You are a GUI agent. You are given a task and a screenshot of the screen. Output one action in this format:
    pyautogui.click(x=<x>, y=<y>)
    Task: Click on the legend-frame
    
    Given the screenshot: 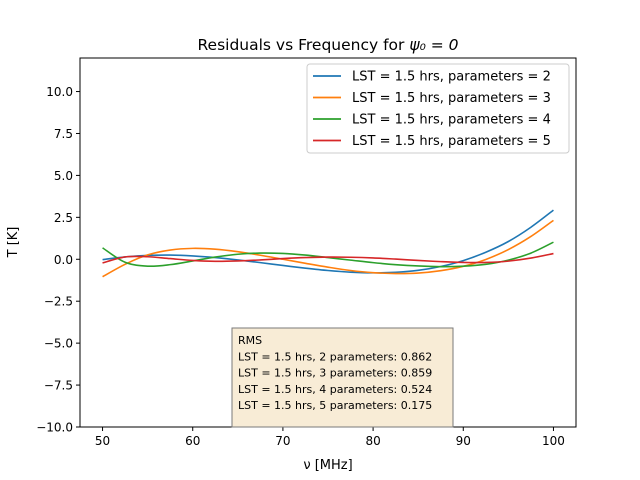 What is the action you would take?
    pyautogui.click(x=438, y=108)
    